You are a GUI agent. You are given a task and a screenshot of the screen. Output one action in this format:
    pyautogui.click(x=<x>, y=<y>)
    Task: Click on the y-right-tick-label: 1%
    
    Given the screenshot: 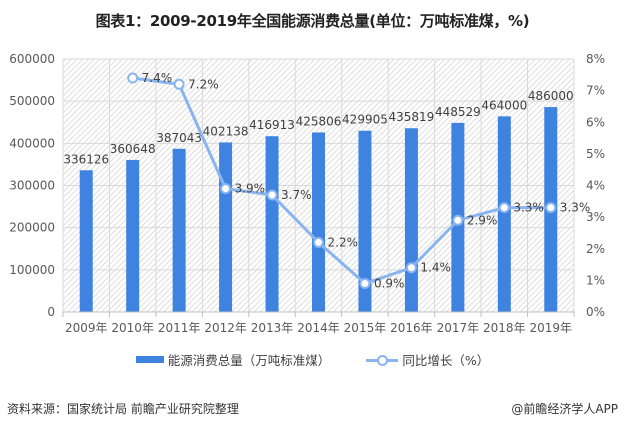 What is the action you would take?
    pyautogui.click(x=595, y=280)
    